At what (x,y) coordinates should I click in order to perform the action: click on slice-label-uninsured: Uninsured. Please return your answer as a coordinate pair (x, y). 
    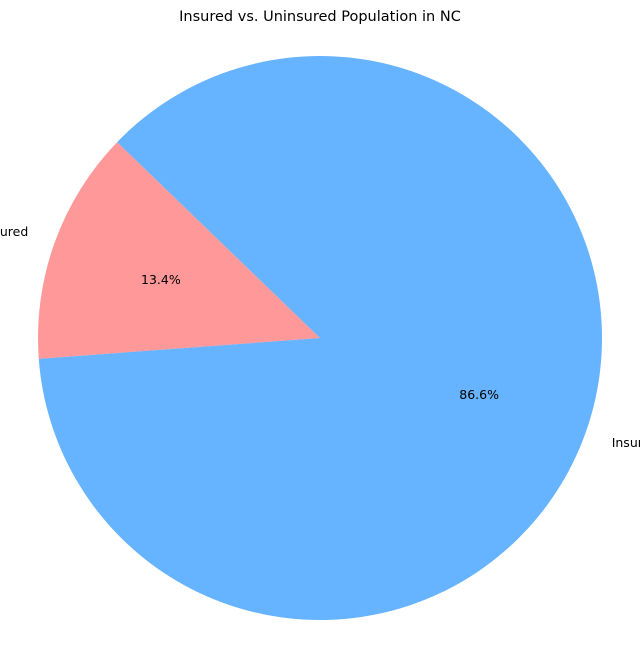
    Looking at the image, I should click on (14, 231).